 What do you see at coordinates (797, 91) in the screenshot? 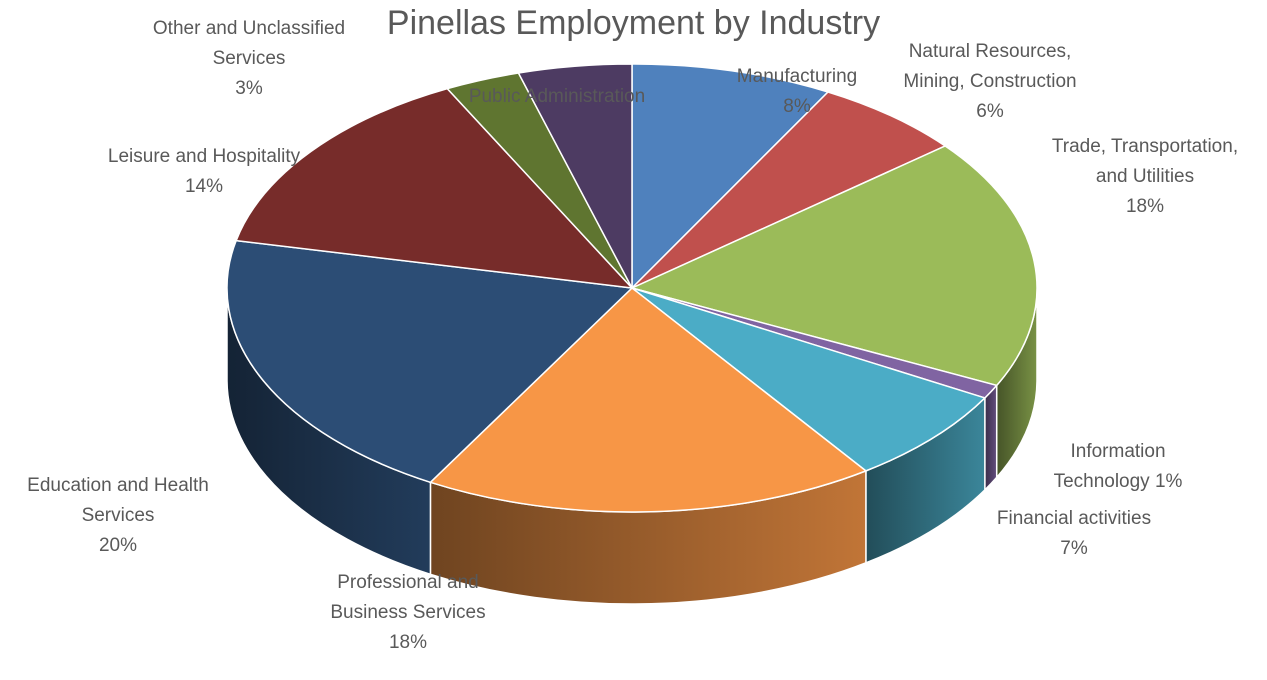
I see `data-label: Manufacturing 8%` at bounding box center [797, 91].